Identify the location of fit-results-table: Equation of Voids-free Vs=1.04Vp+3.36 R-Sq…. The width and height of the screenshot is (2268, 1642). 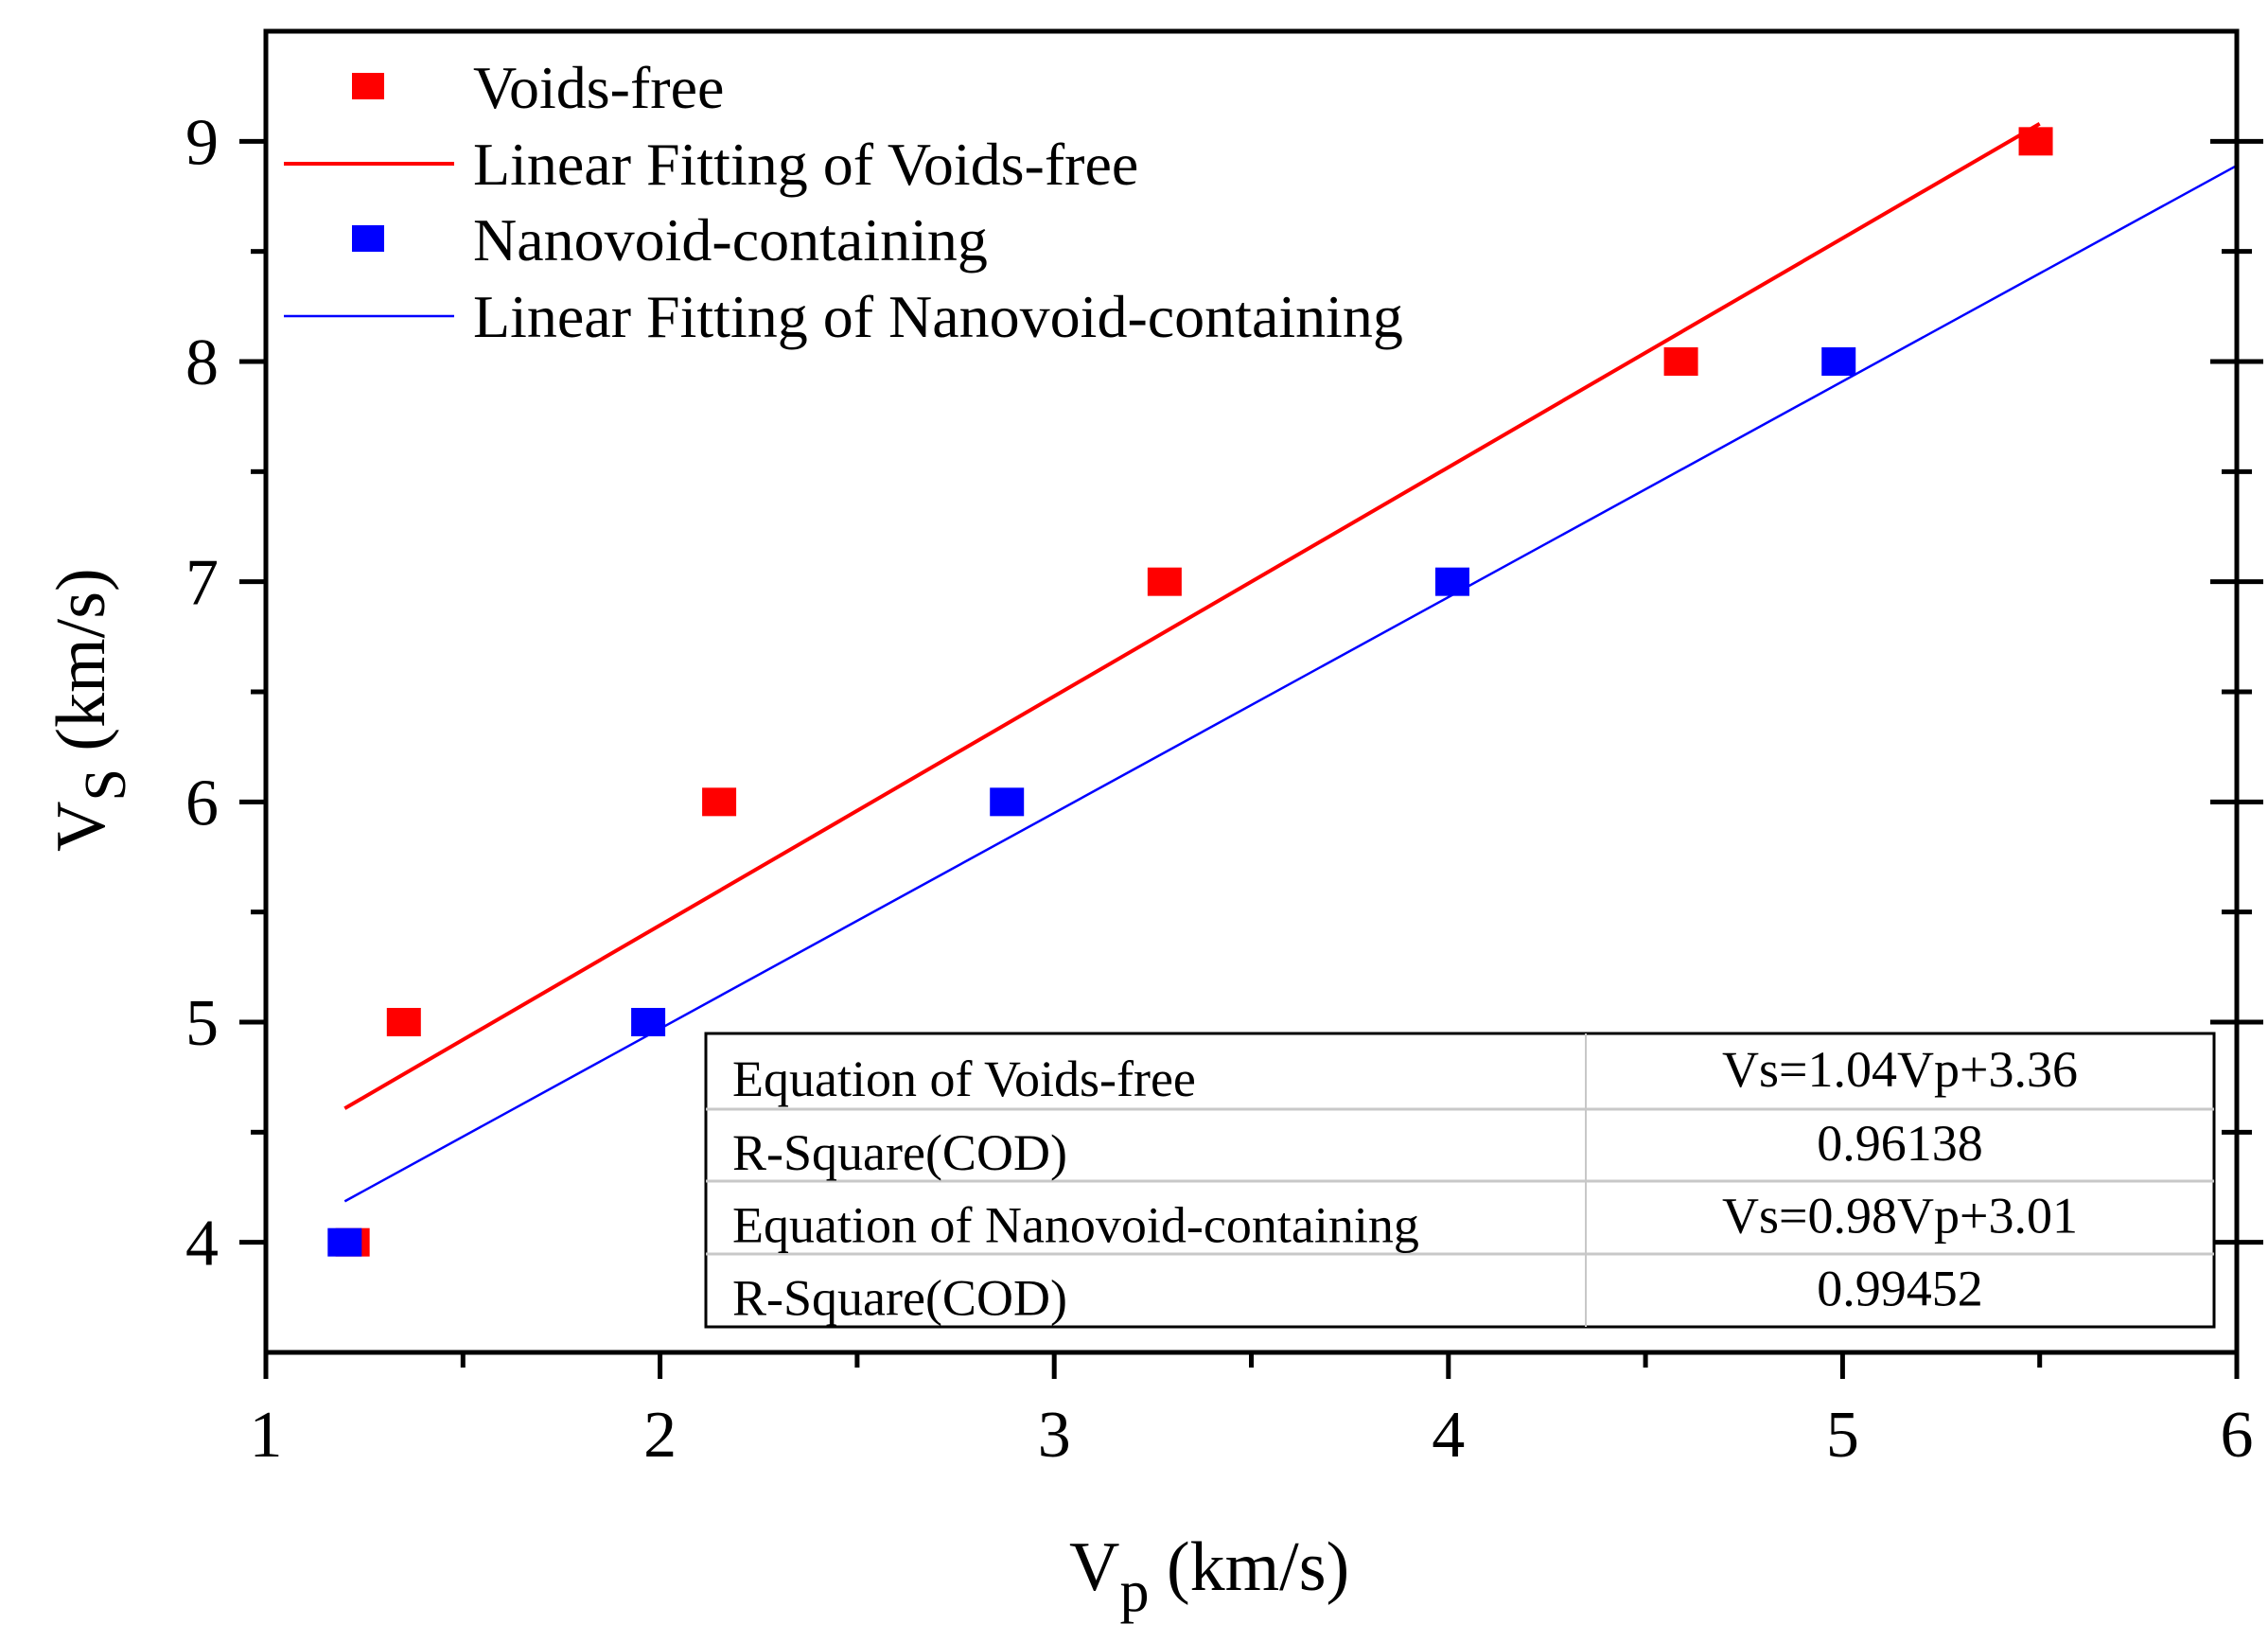
(1460, 1180).